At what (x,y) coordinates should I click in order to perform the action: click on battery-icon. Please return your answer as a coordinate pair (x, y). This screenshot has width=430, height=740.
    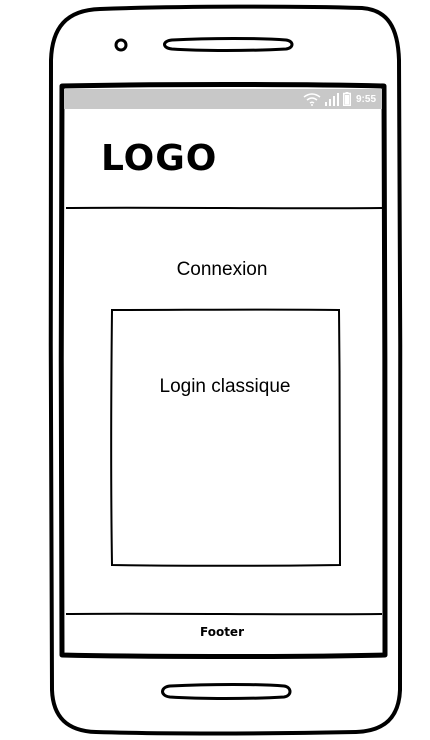
    Looking at the image, I should click on (346, 99).